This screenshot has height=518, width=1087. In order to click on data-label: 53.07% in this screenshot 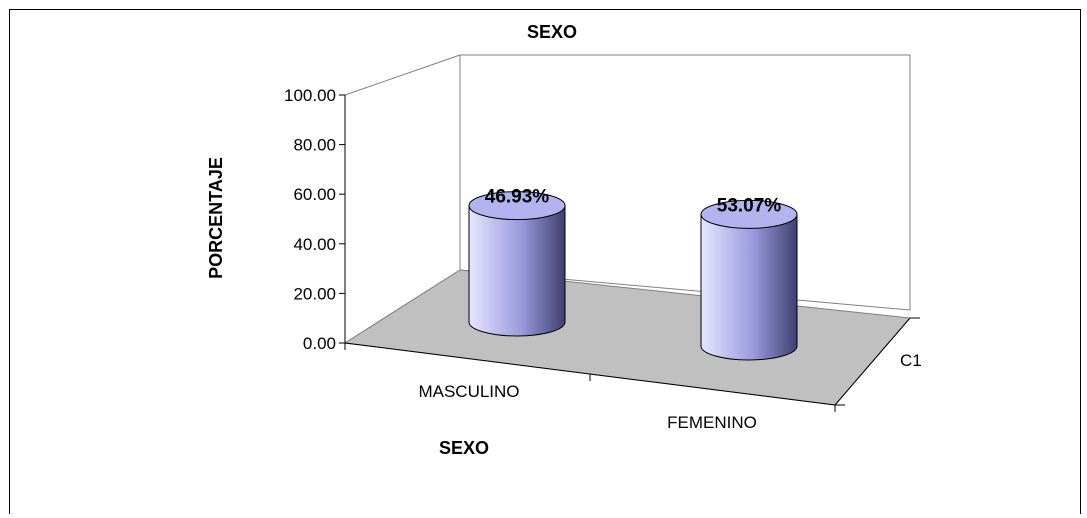, I will do `click(749, 205)`.